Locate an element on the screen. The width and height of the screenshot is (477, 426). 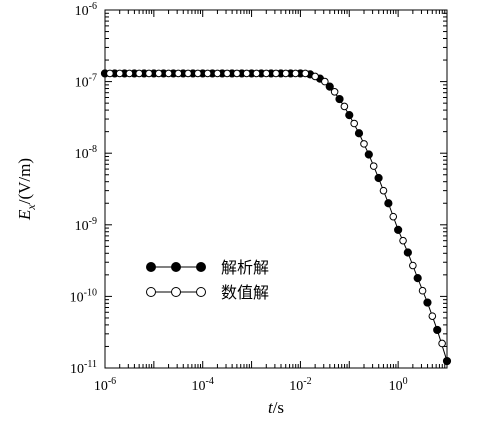
y-tick-label: 10⁻⁸ is located at coordinates (86, 153).